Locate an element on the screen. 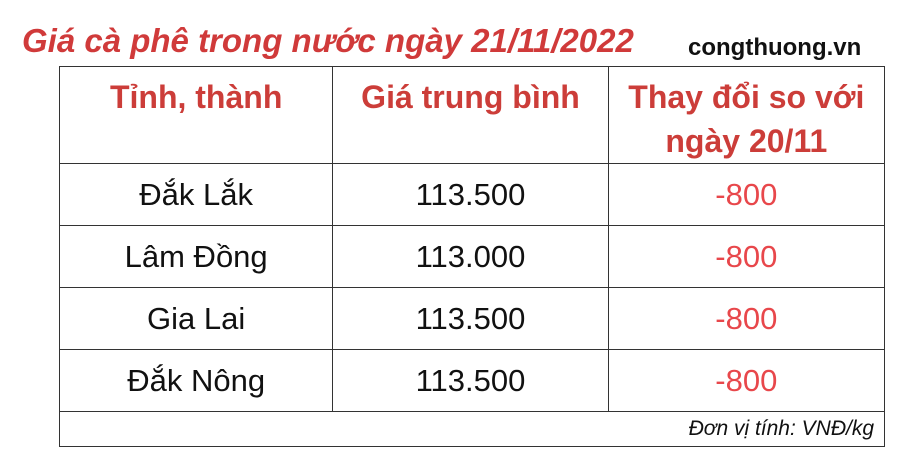 Image resolution: width=921 pixels, height=465 pixels. unit-note: Đơn vị tính: VNĐ/kg is located at coordinates (472, 429).